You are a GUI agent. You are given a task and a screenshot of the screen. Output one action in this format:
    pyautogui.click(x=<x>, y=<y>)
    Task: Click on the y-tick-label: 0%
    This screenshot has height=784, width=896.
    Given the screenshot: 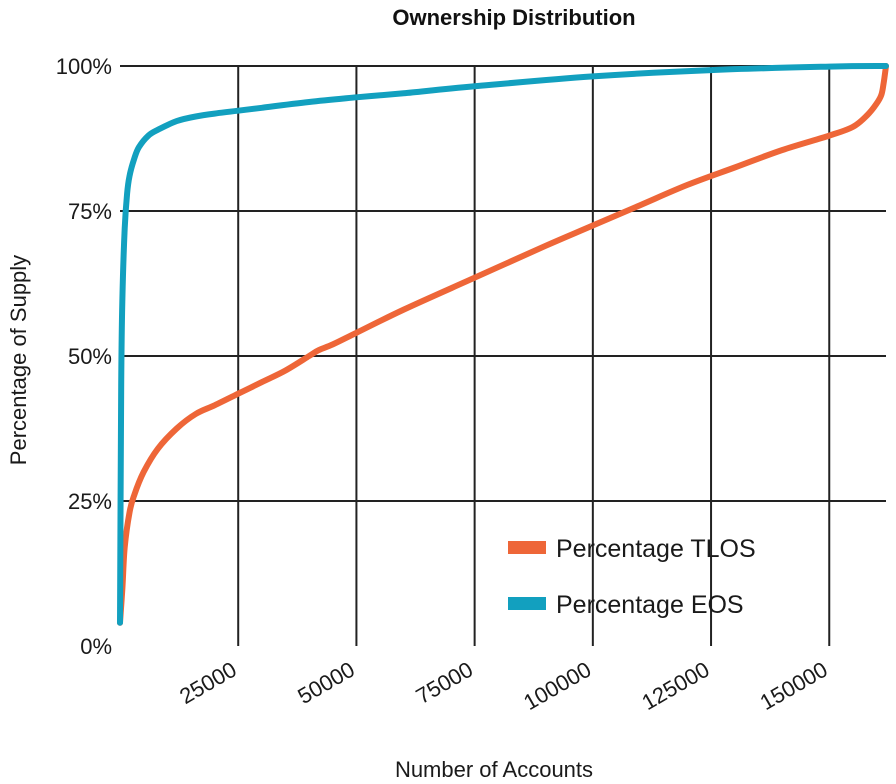 What is the action you would take?
    pyautogui.click(x=96, y=646)
    